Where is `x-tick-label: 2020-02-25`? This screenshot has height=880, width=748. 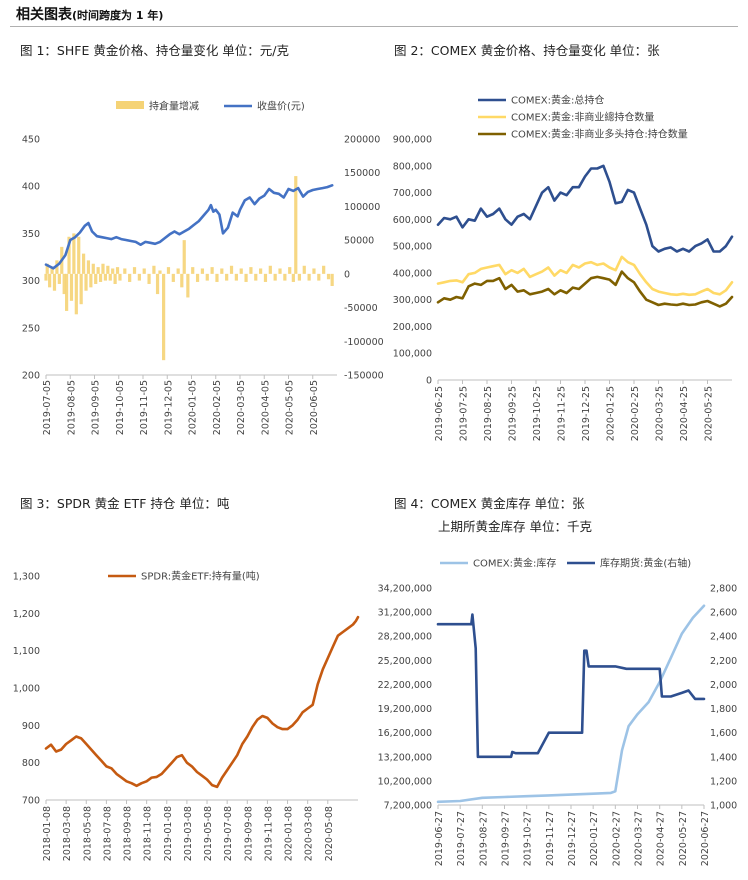
x-tick-label: 2020-02-25 is located at coordinates (635, 413).